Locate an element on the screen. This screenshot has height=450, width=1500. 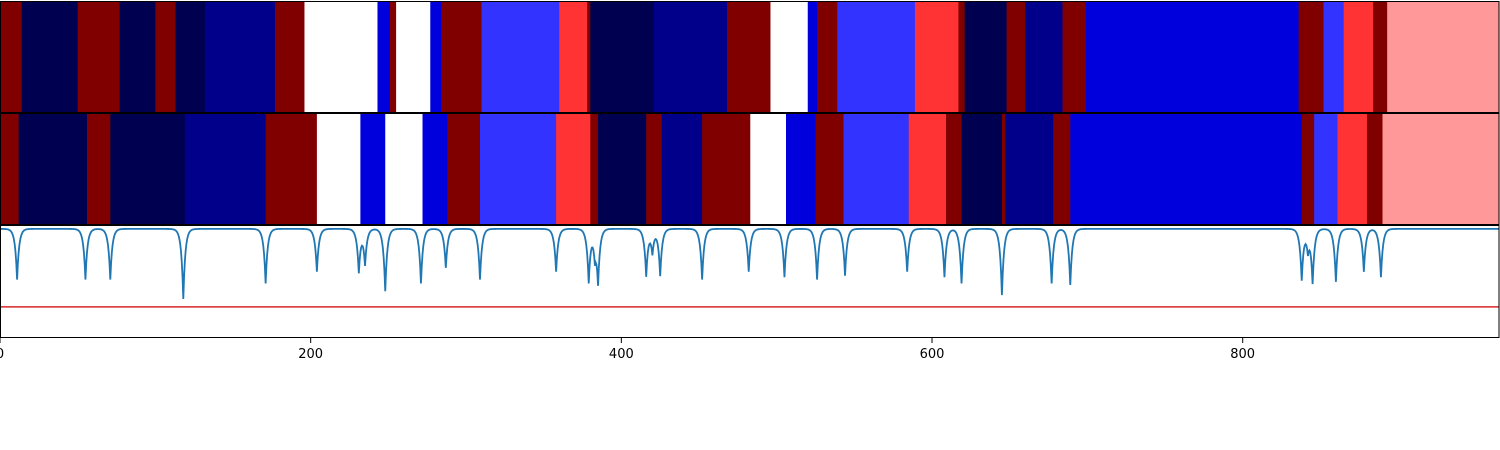
x-axis: 0 200 400 600 800 is located at coordinates (627, 350).